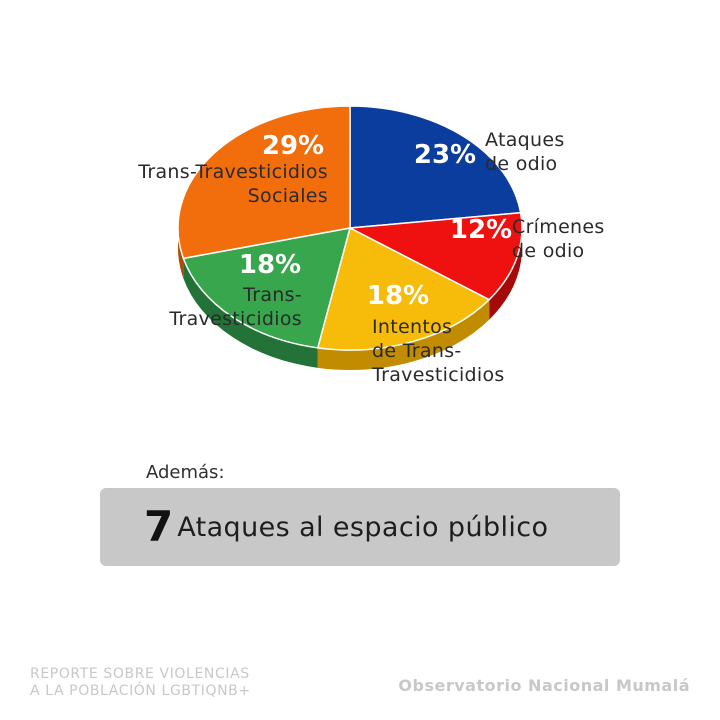  What do you see at coordinates (140, 674) in the screenshot?
I see `report-title-line1: REPORTE SOBRE VIOLENCIAS` at bounding box center [140, 674].